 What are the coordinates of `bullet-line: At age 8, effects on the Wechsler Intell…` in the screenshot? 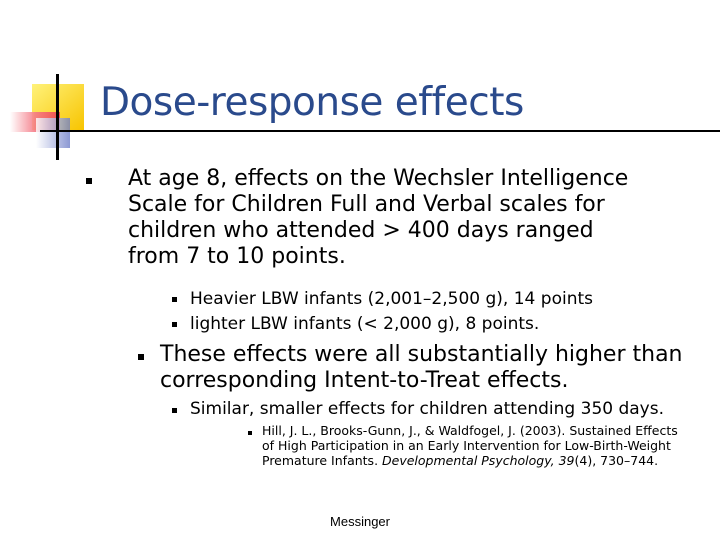 It's located at (378, 178).